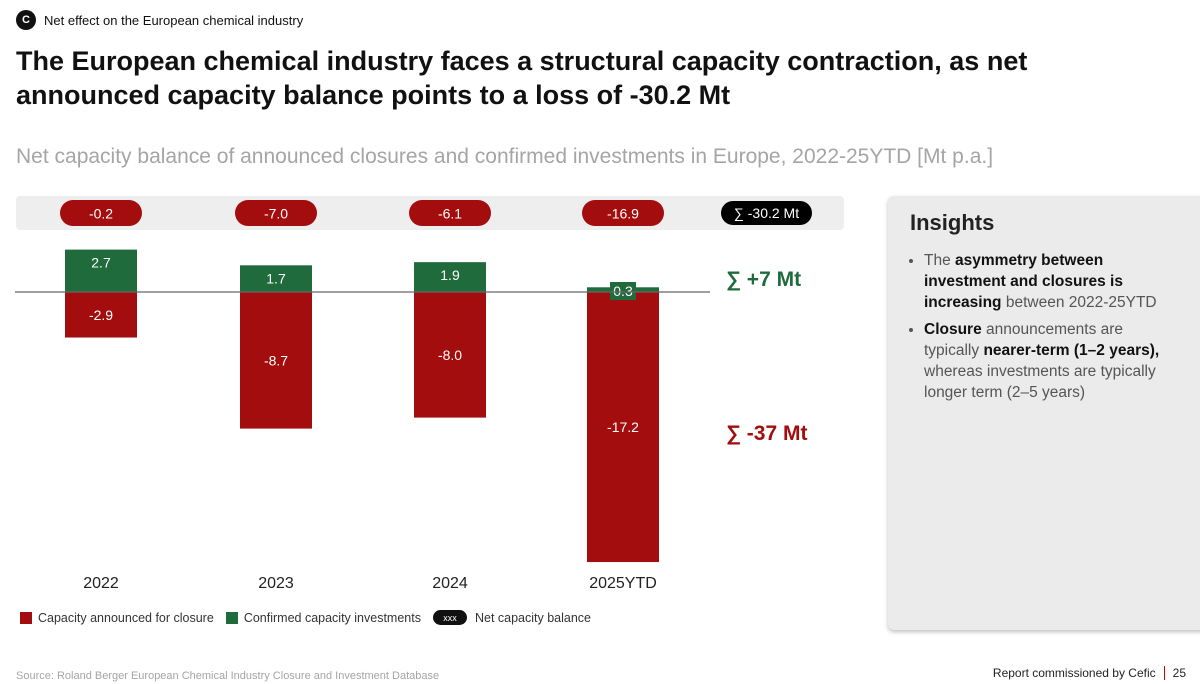  I want to click on total-balance-pill, so click(766, 213).